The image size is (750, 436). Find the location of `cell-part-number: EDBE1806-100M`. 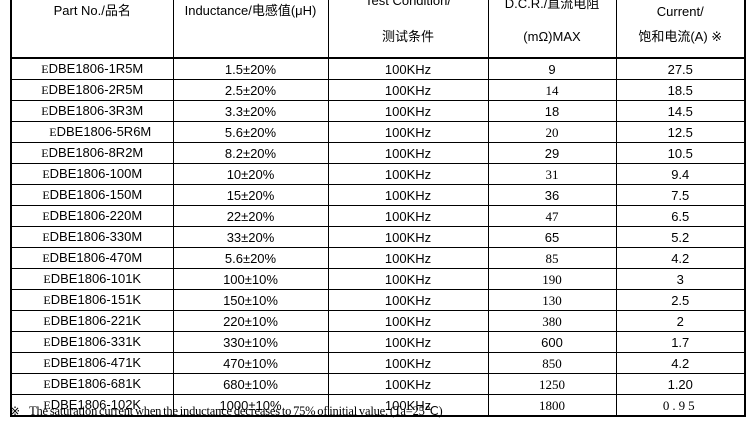

cell-part-number: EDBE1806-100M is located at coordinates (92, 174).